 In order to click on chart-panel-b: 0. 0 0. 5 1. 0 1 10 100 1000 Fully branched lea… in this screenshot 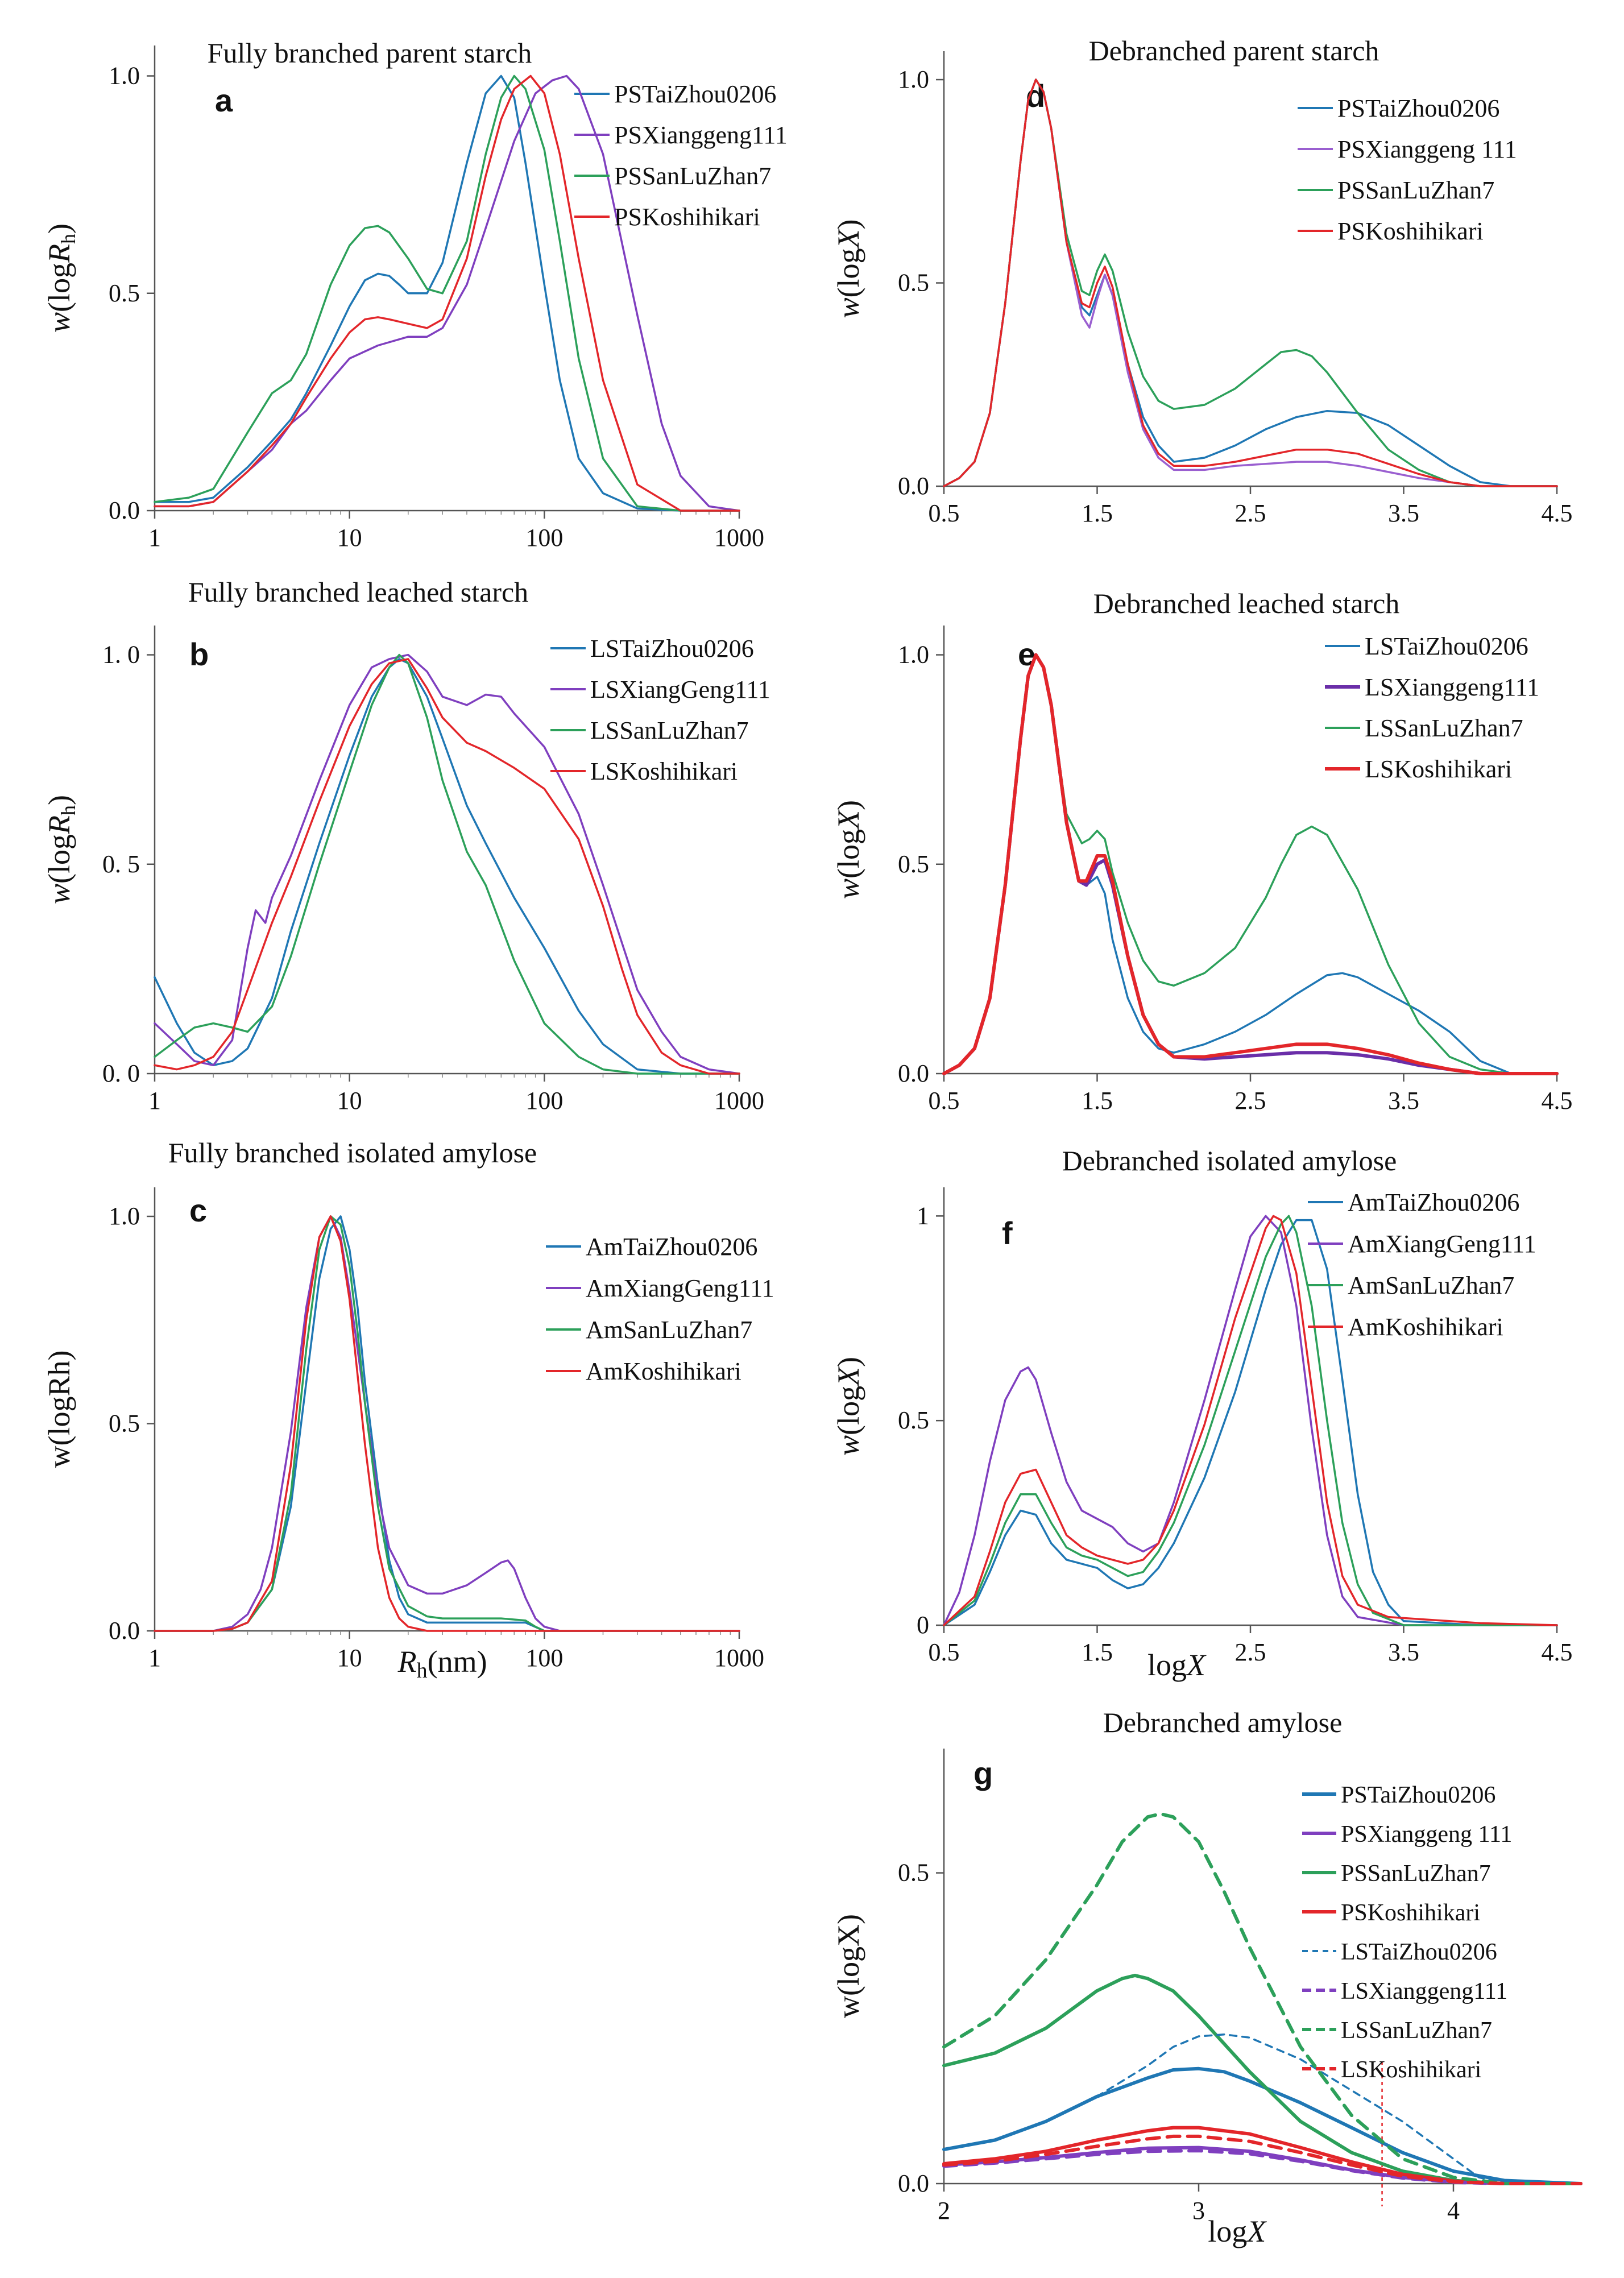, I will do `click(406, 845)`.